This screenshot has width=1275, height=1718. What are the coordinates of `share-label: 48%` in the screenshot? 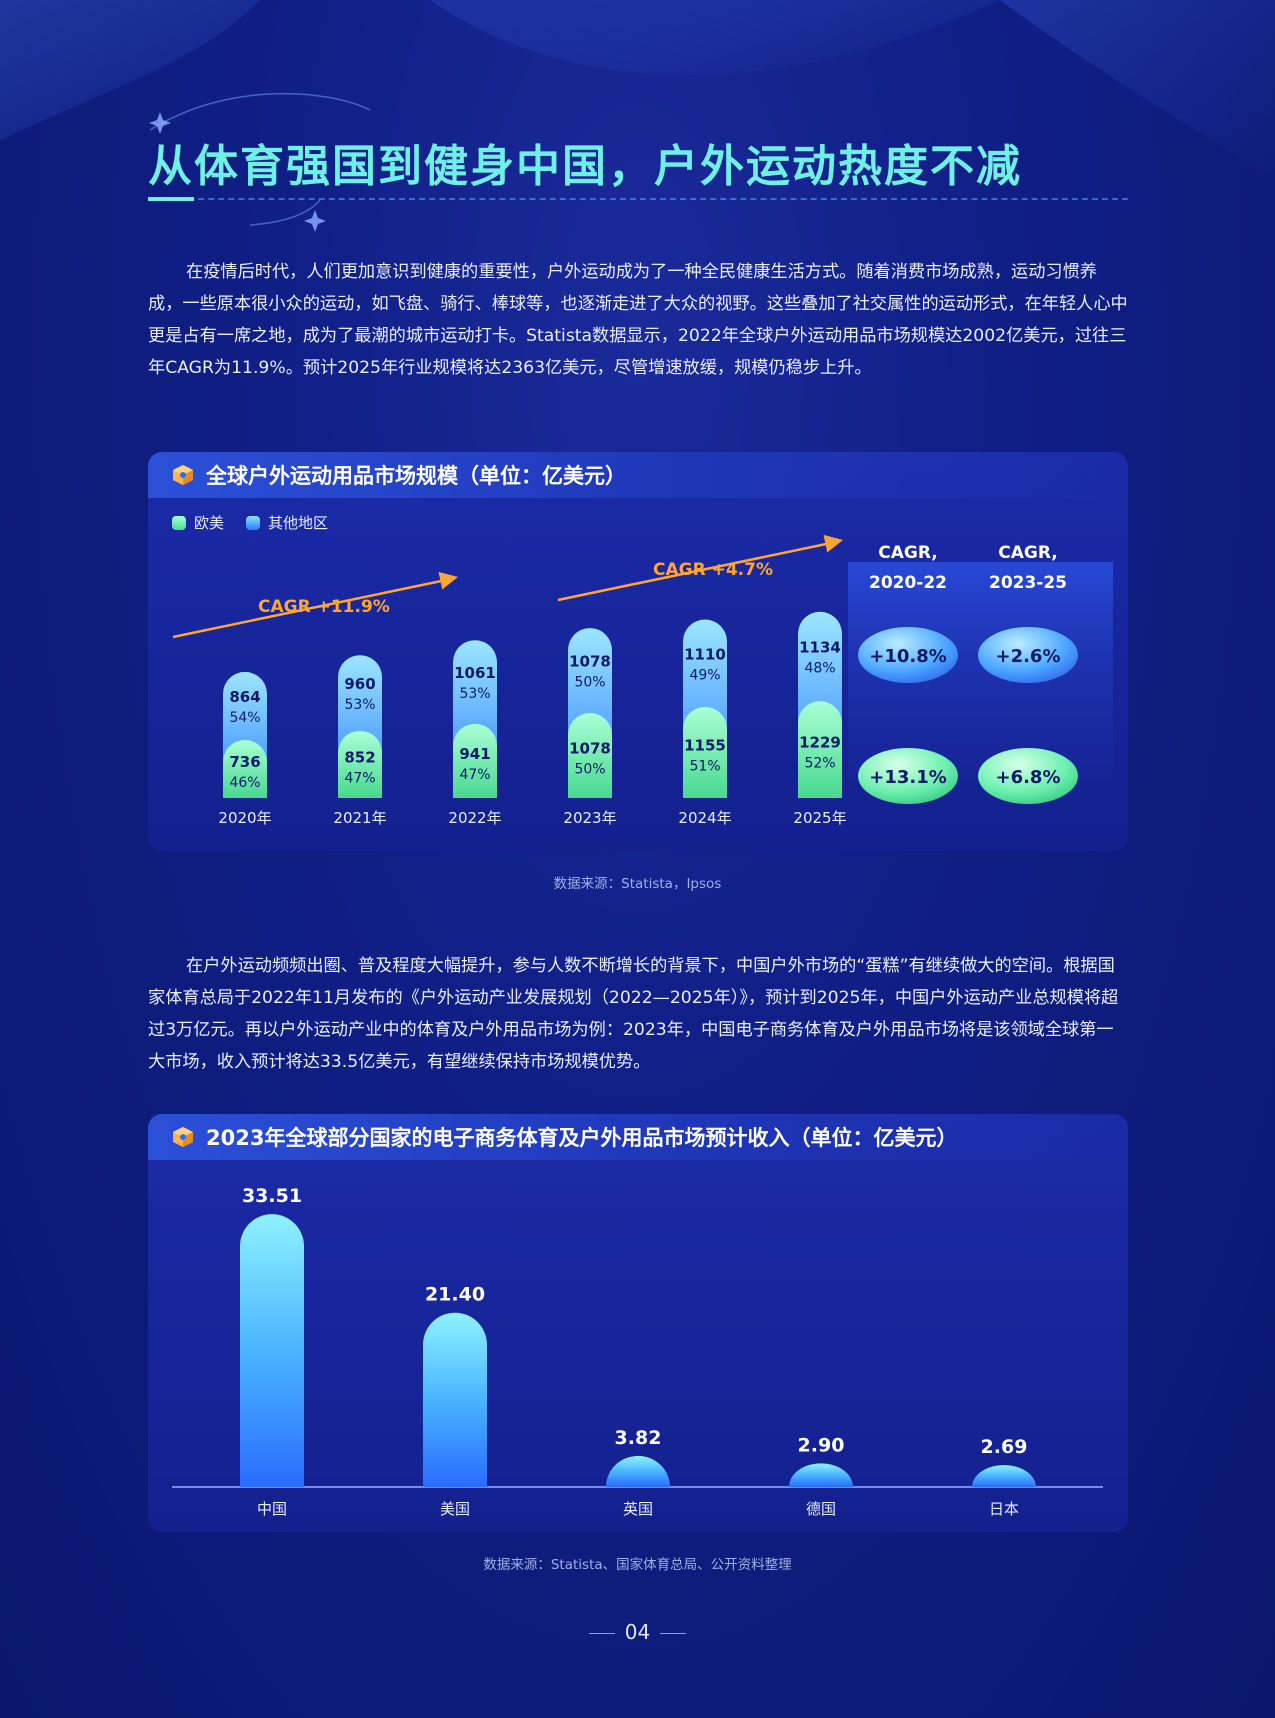 It's located at (819, 668).